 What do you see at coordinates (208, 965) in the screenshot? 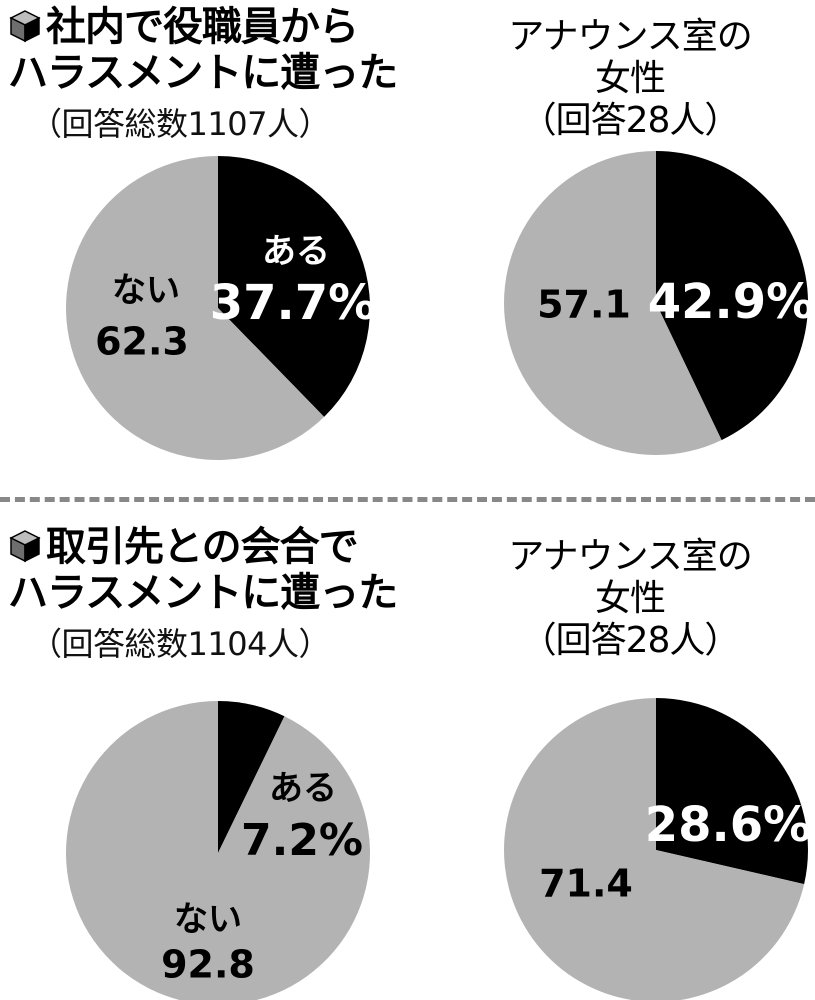
I see `no-value-label: 92.8` at bounding box center [208, 965].